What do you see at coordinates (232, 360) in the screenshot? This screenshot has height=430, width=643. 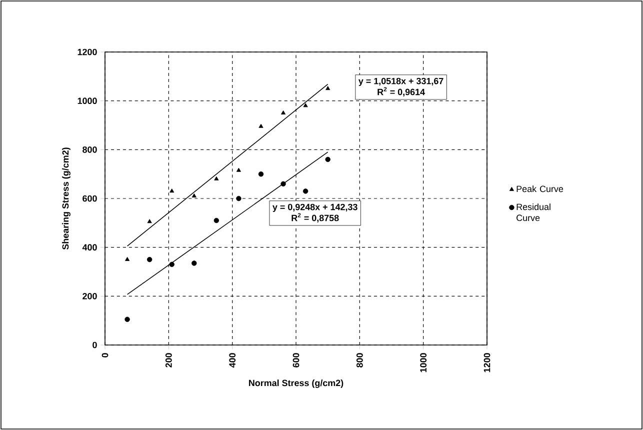 I see `x-tick-label: 400` at bounding box center [232, 360].